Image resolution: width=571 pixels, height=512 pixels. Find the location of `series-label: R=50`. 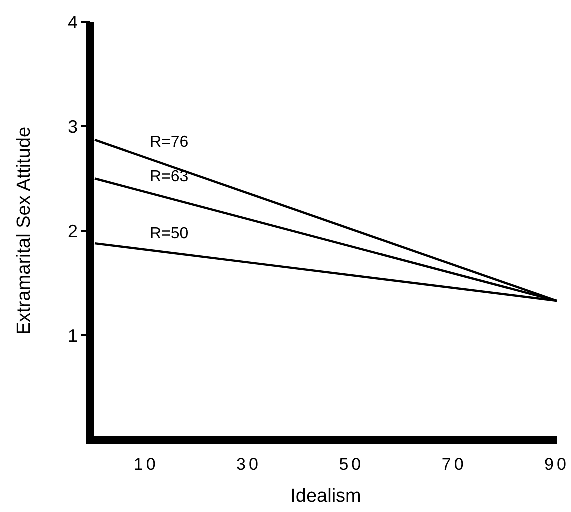

series-label: R=50 is located at coordinates (169, 233).